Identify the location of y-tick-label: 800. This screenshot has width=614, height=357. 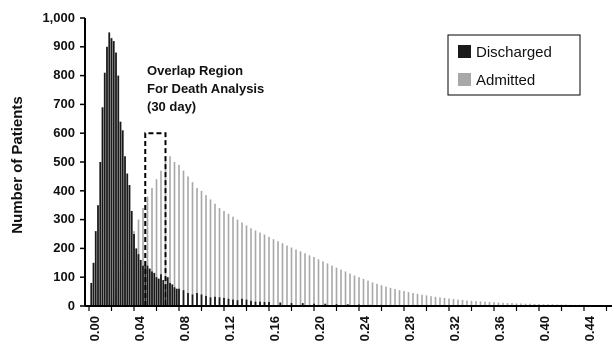
(64, 74).